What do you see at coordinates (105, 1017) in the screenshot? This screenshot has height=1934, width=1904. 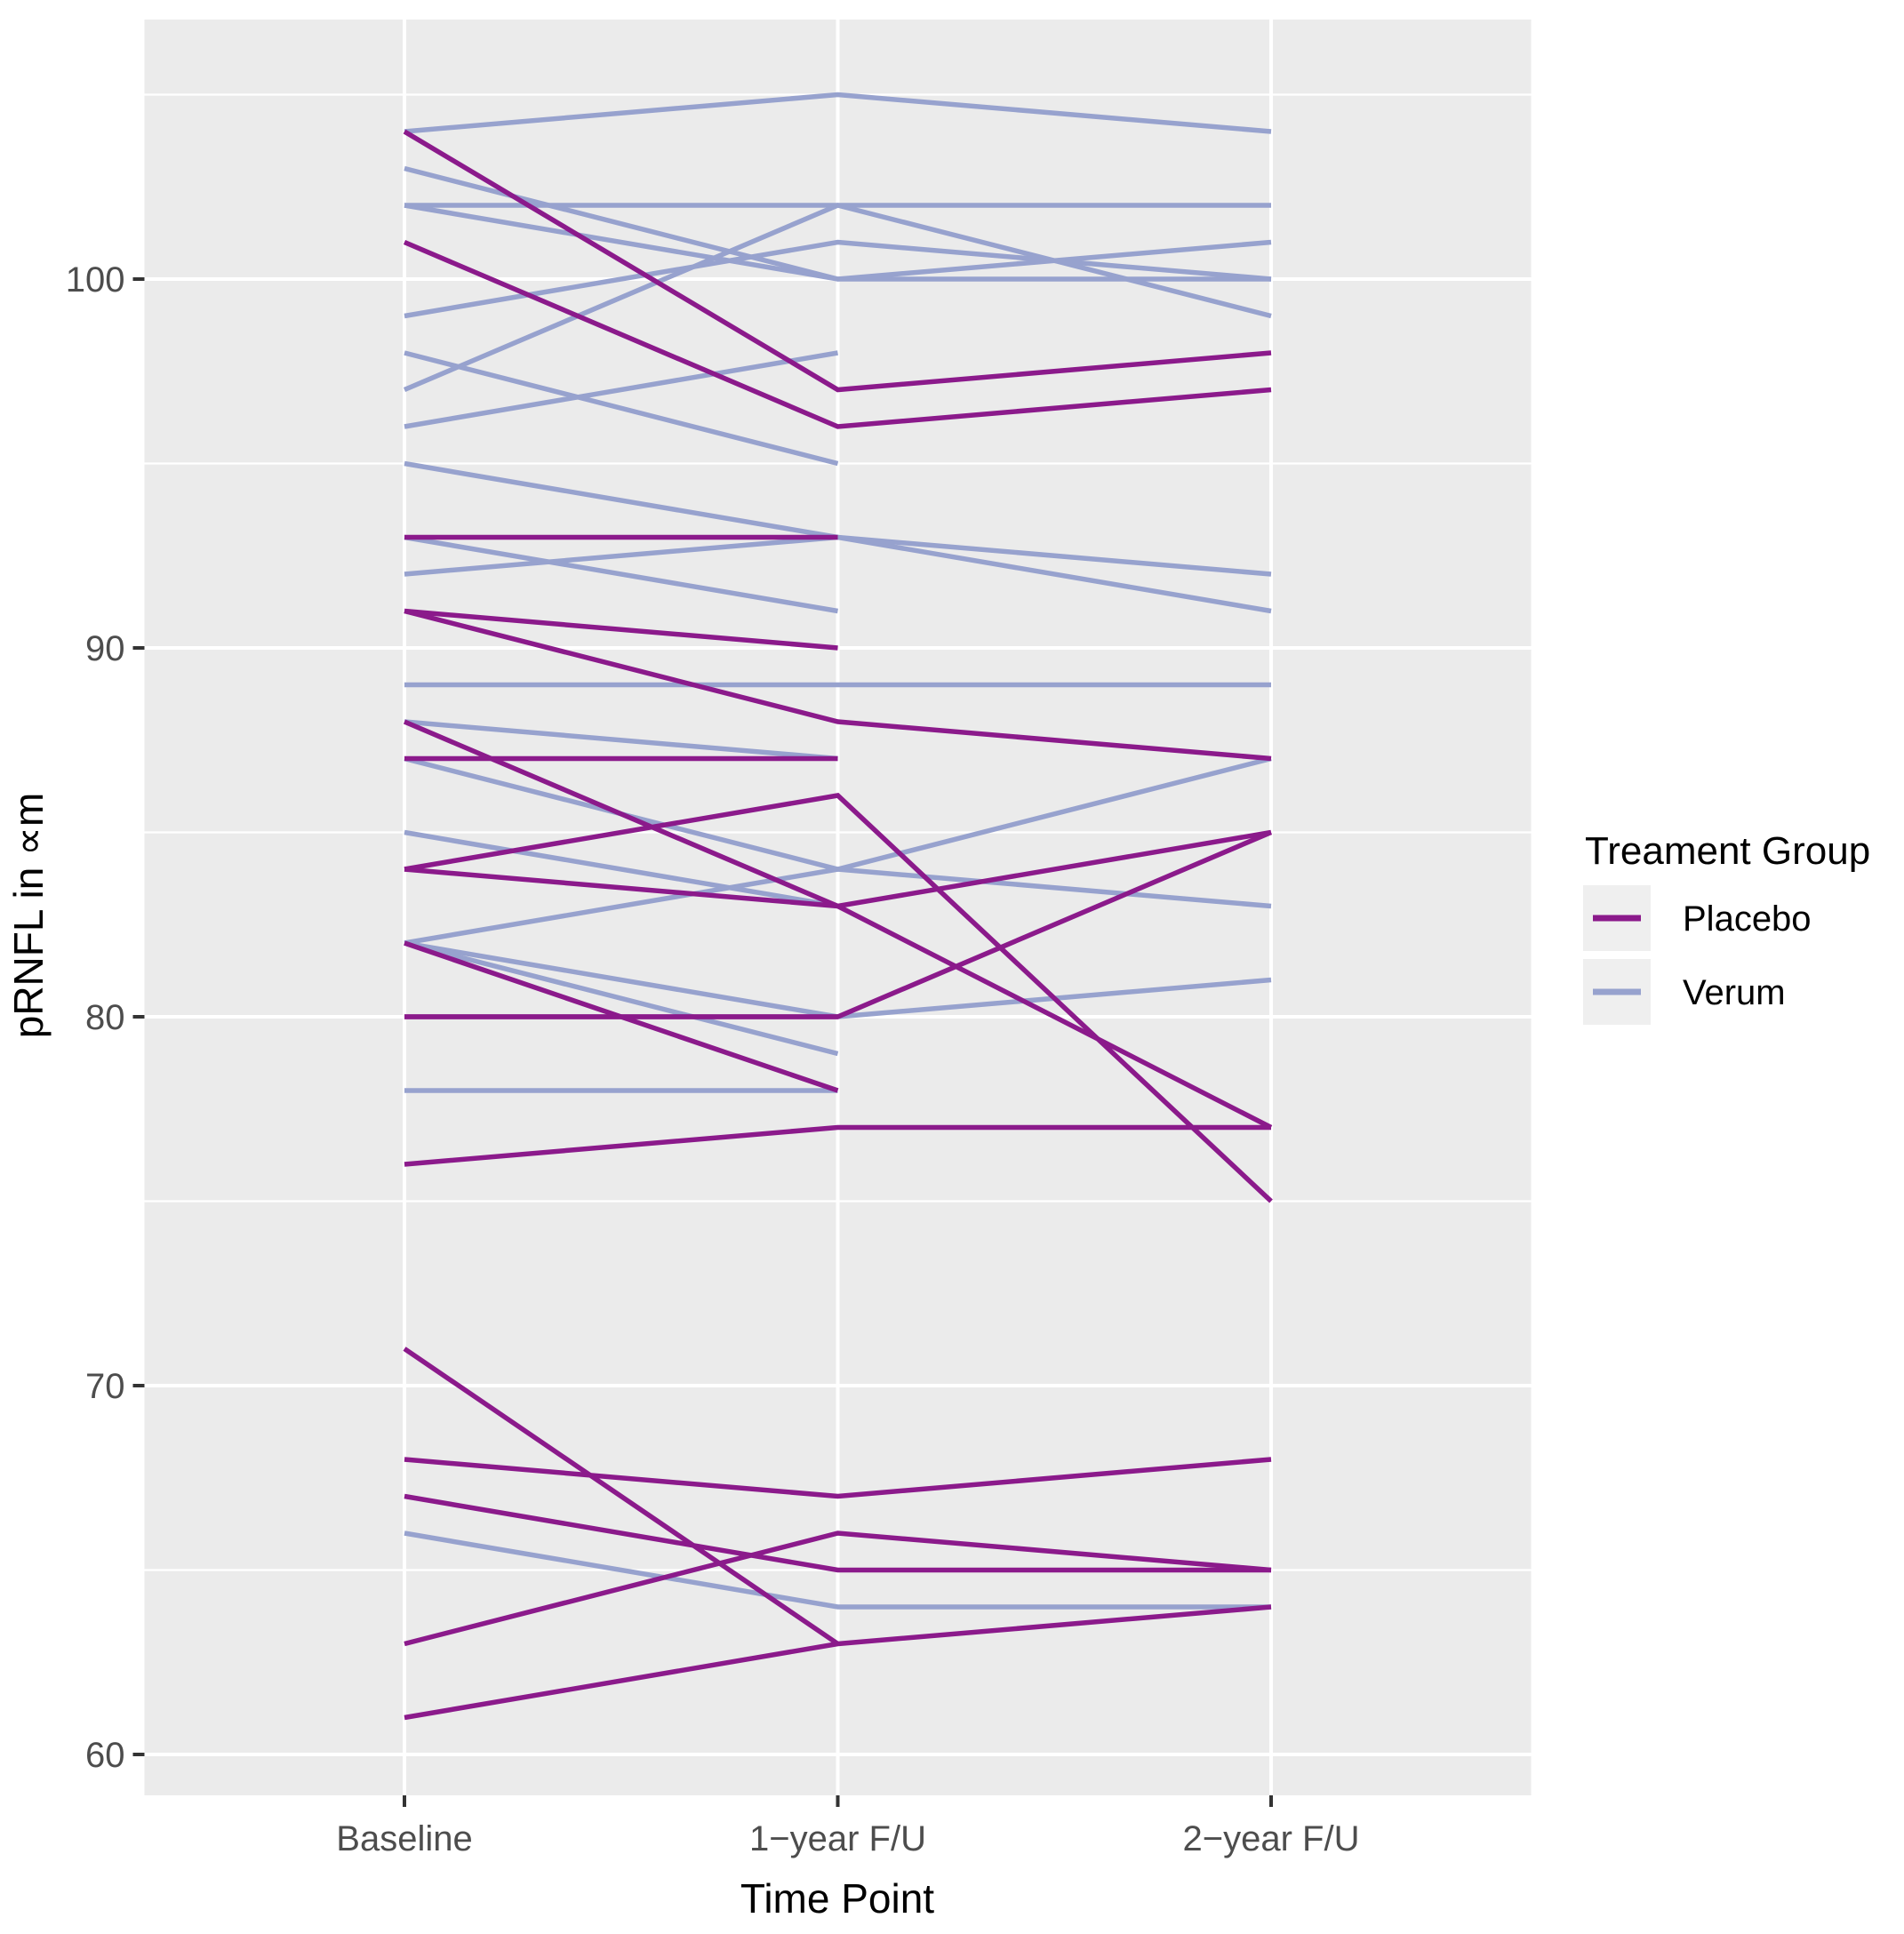 I see `y-tick-label-80: 80` at bounding box center [105, 1017].